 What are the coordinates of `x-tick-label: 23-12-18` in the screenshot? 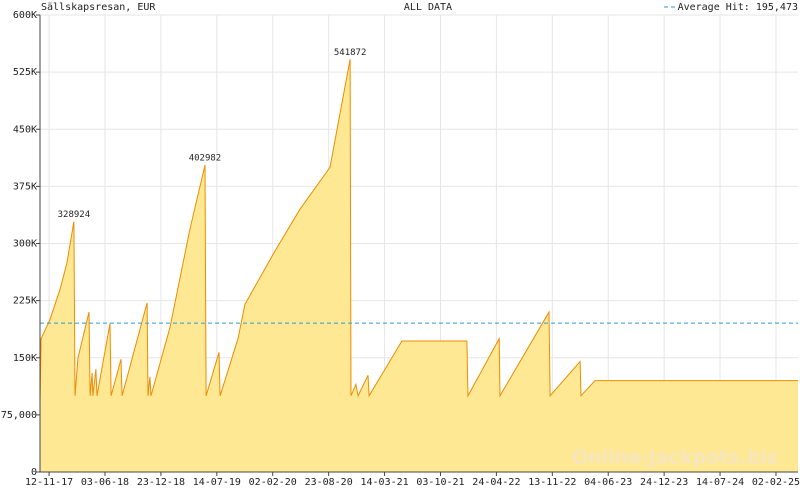 It's located at (161, 482).